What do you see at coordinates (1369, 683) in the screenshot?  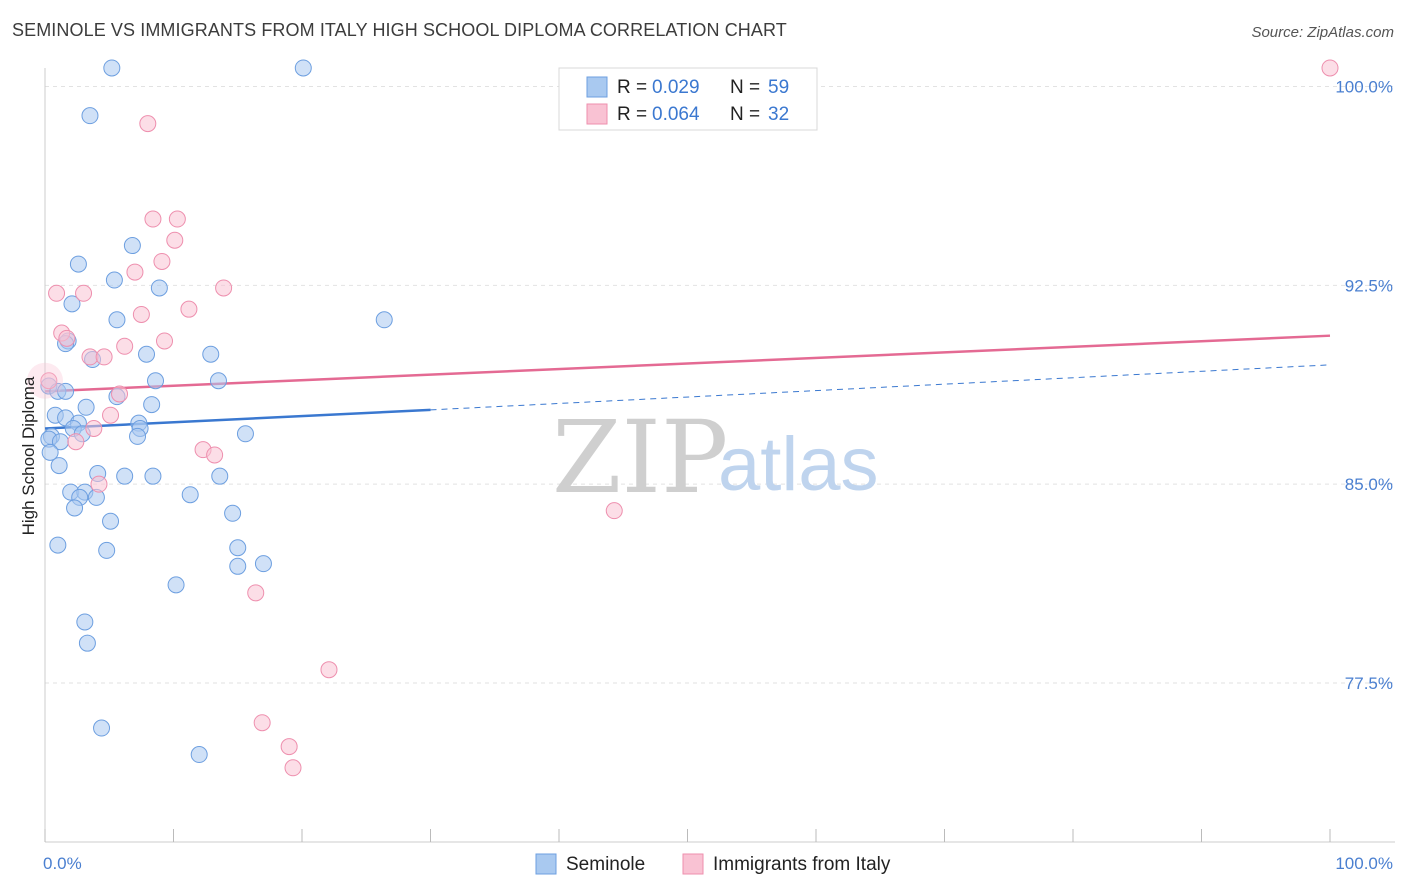 I see `y-tick-label: 77.5%` at bounding box center [1369, 683].